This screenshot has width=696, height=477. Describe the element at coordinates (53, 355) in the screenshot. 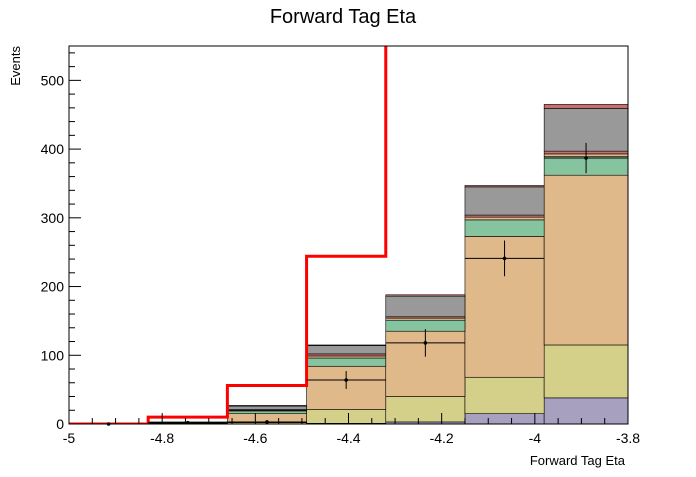

I see `y-tick-label-1: 100` at that location.